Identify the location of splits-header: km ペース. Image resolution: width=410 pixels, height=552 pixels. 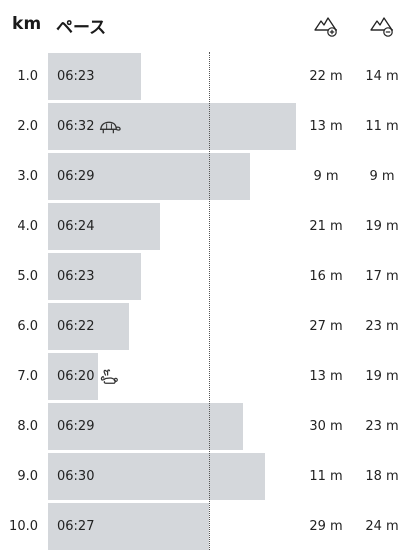
(205, 26).